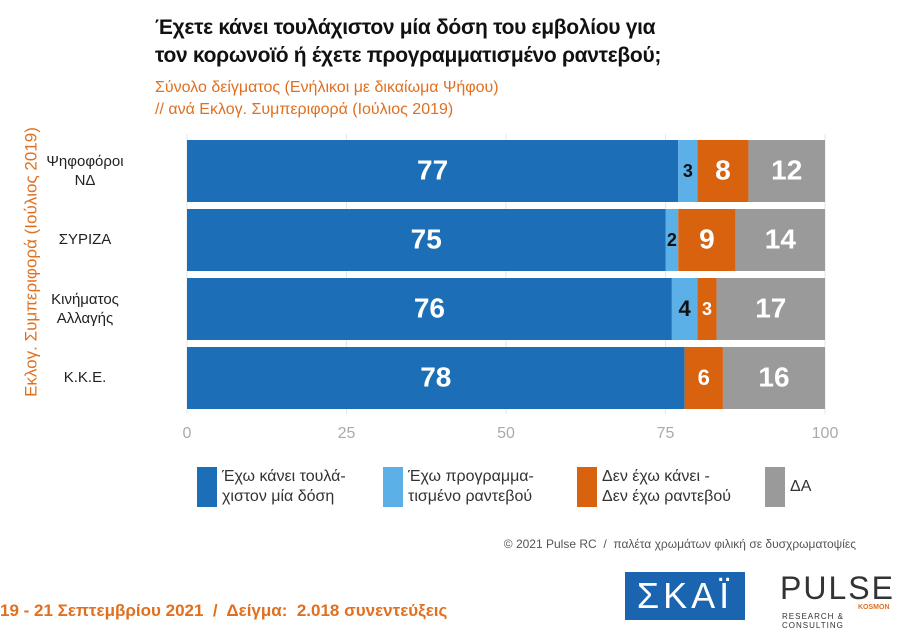  Describe the element at coordinates (685, 596) in the screenshot. I see `skai-logo: ΣΚΑΪ` at that location.